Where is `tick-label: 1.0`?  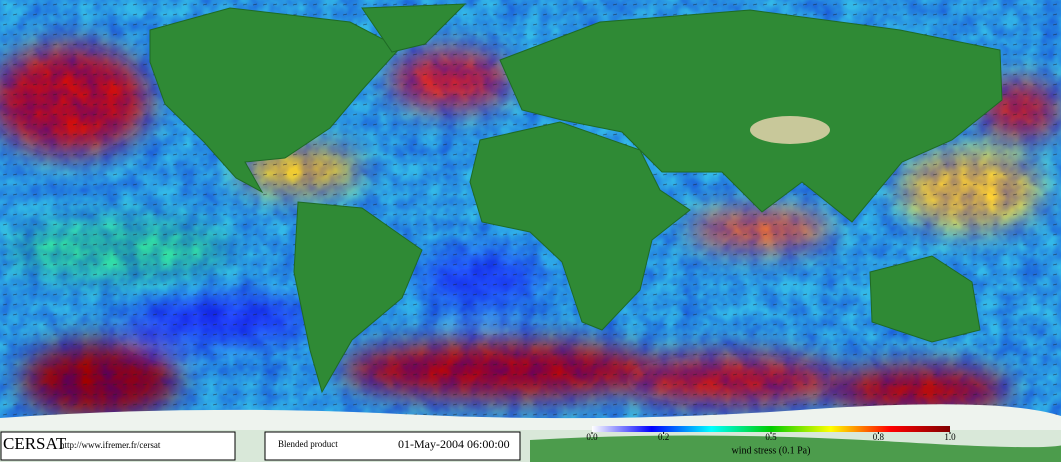 tick-label: 1.0 is located at coordinates (950, 437).